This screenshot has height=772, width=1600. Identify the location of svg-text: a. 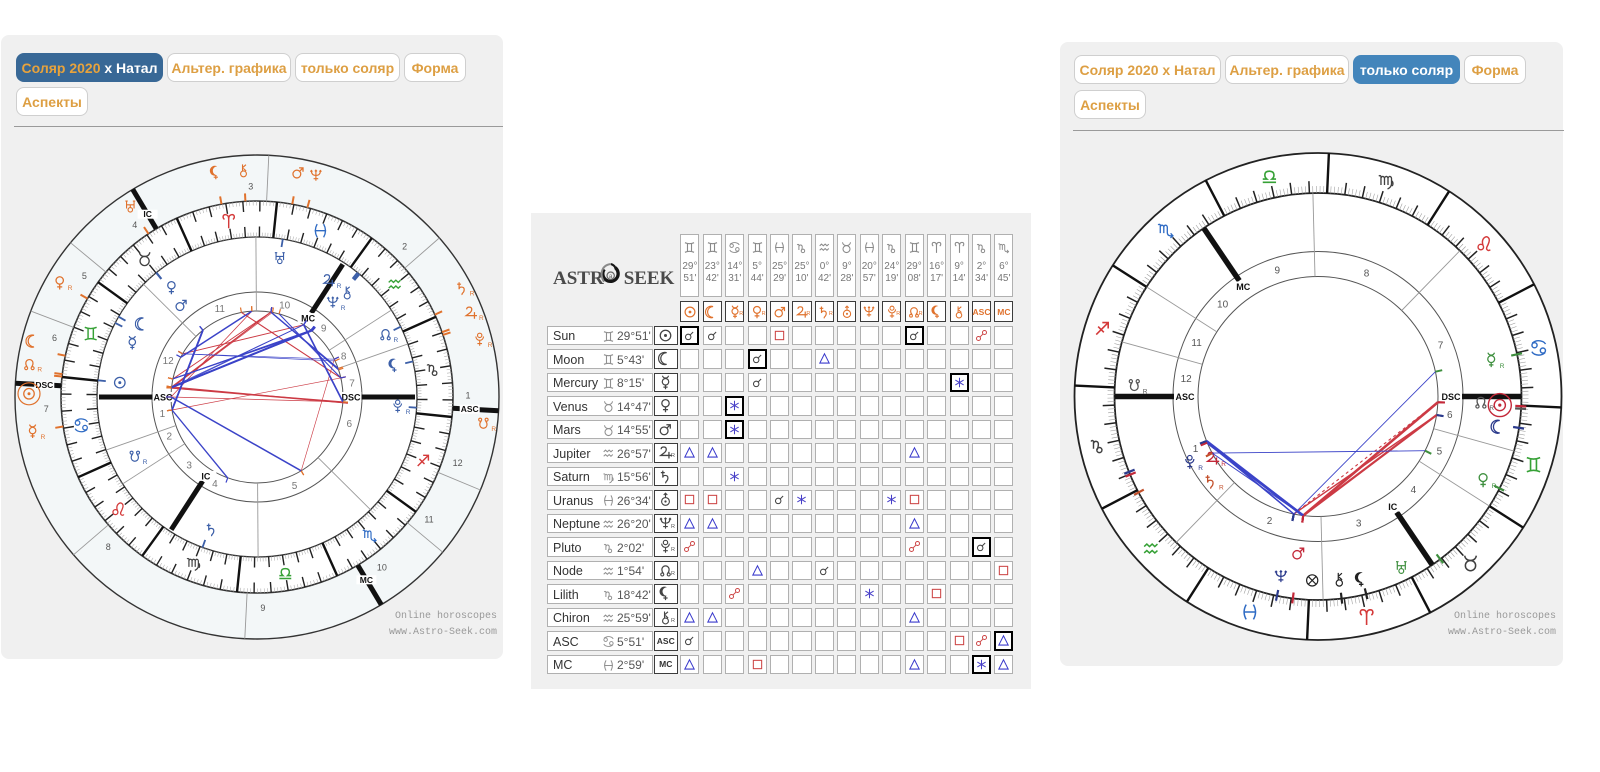
(611, 276).